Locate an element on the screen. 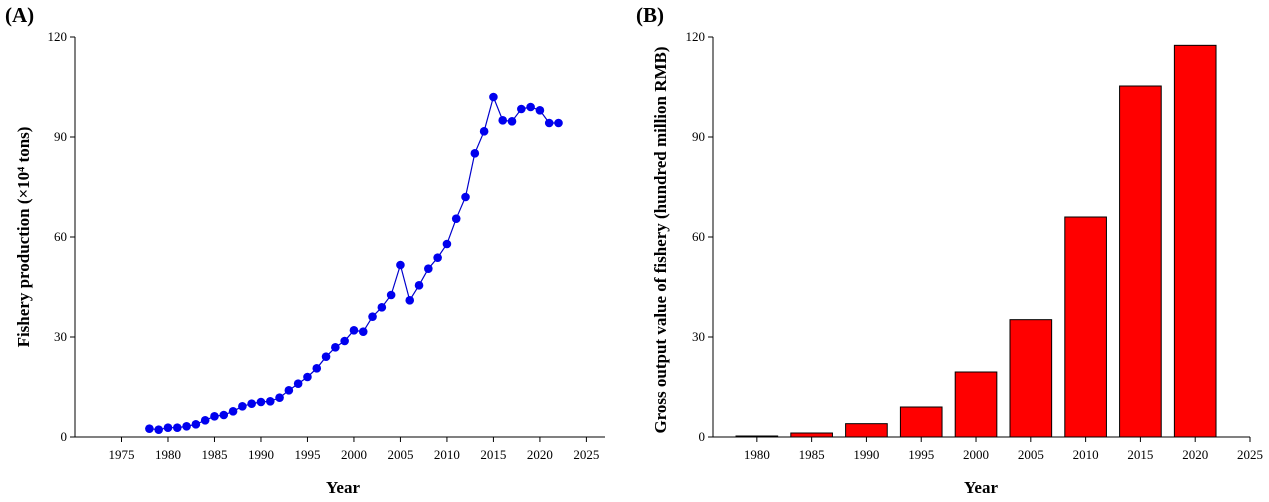  panel-a-y-axis-title: Fishery production (×10⁴ tons) is located at coordinates (23, 237).